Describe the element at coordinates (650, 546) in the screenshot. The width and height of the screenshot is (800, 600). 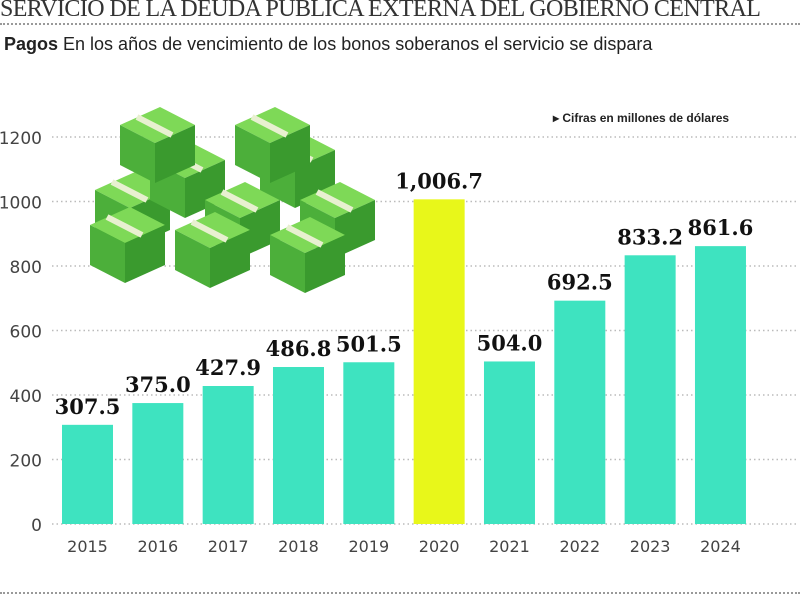
I see `x-tick-label: 2023` at that location.